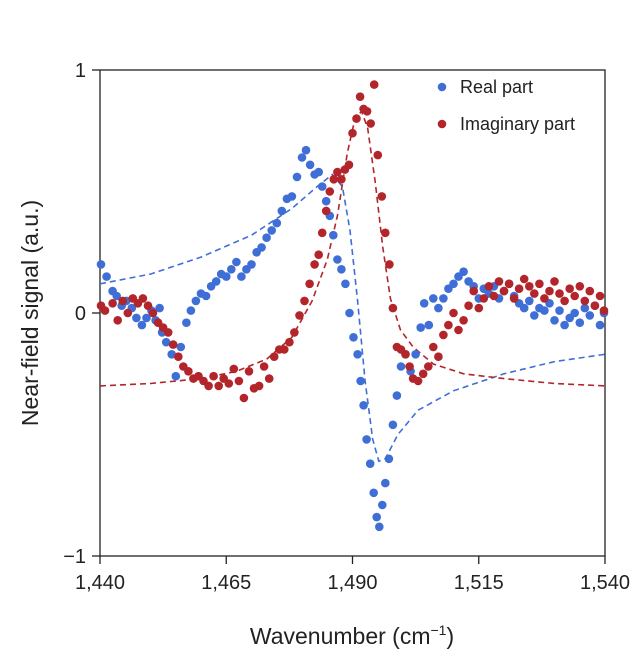 The height and width of the screenshot is (656, 634). What do you see at coordinates (442, 87) in the screenshot?
I see `legend-marker-real-part` at bounding box center [442, 87].